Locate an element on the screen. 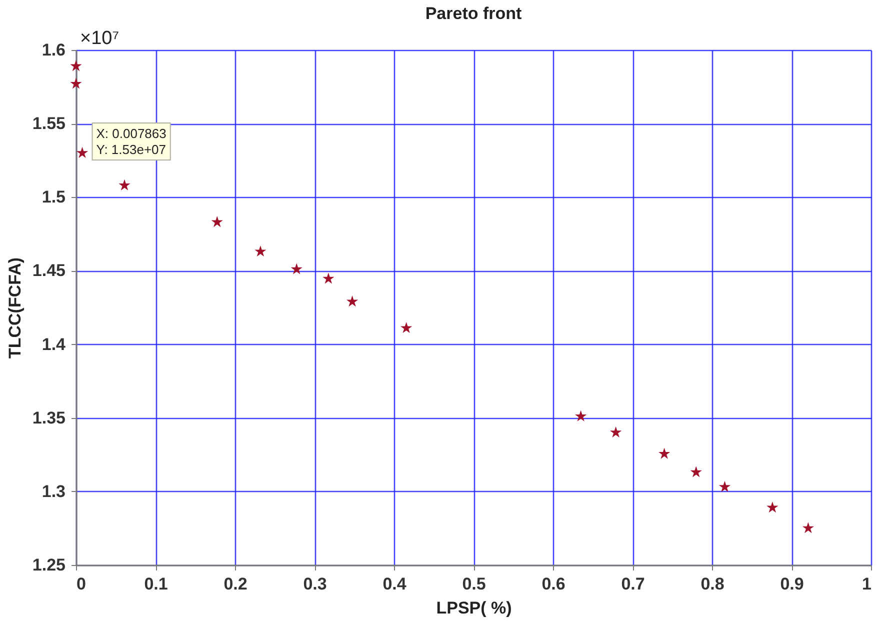 Image resolution: width=894 pixels, height=621 pixels. x-tick-label: 0.9 is located at coordinates (792, 584).